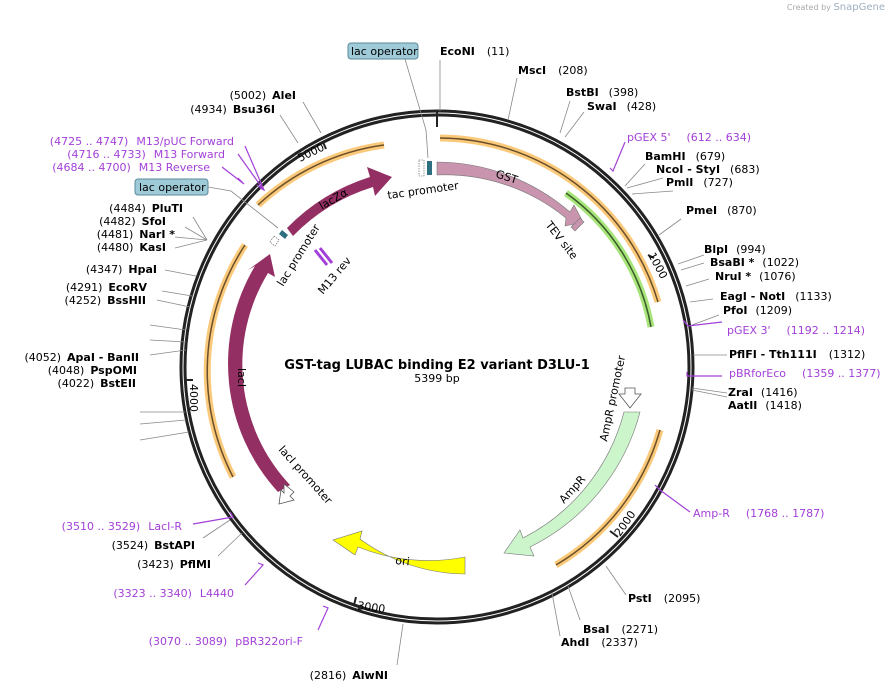 The height and width of the screenshot is (692, 893). What do you see at coordinates (602, 92) in the screenshot?
I see `site-bstbi: BstBI (398)` at bounding box center [602, 92].